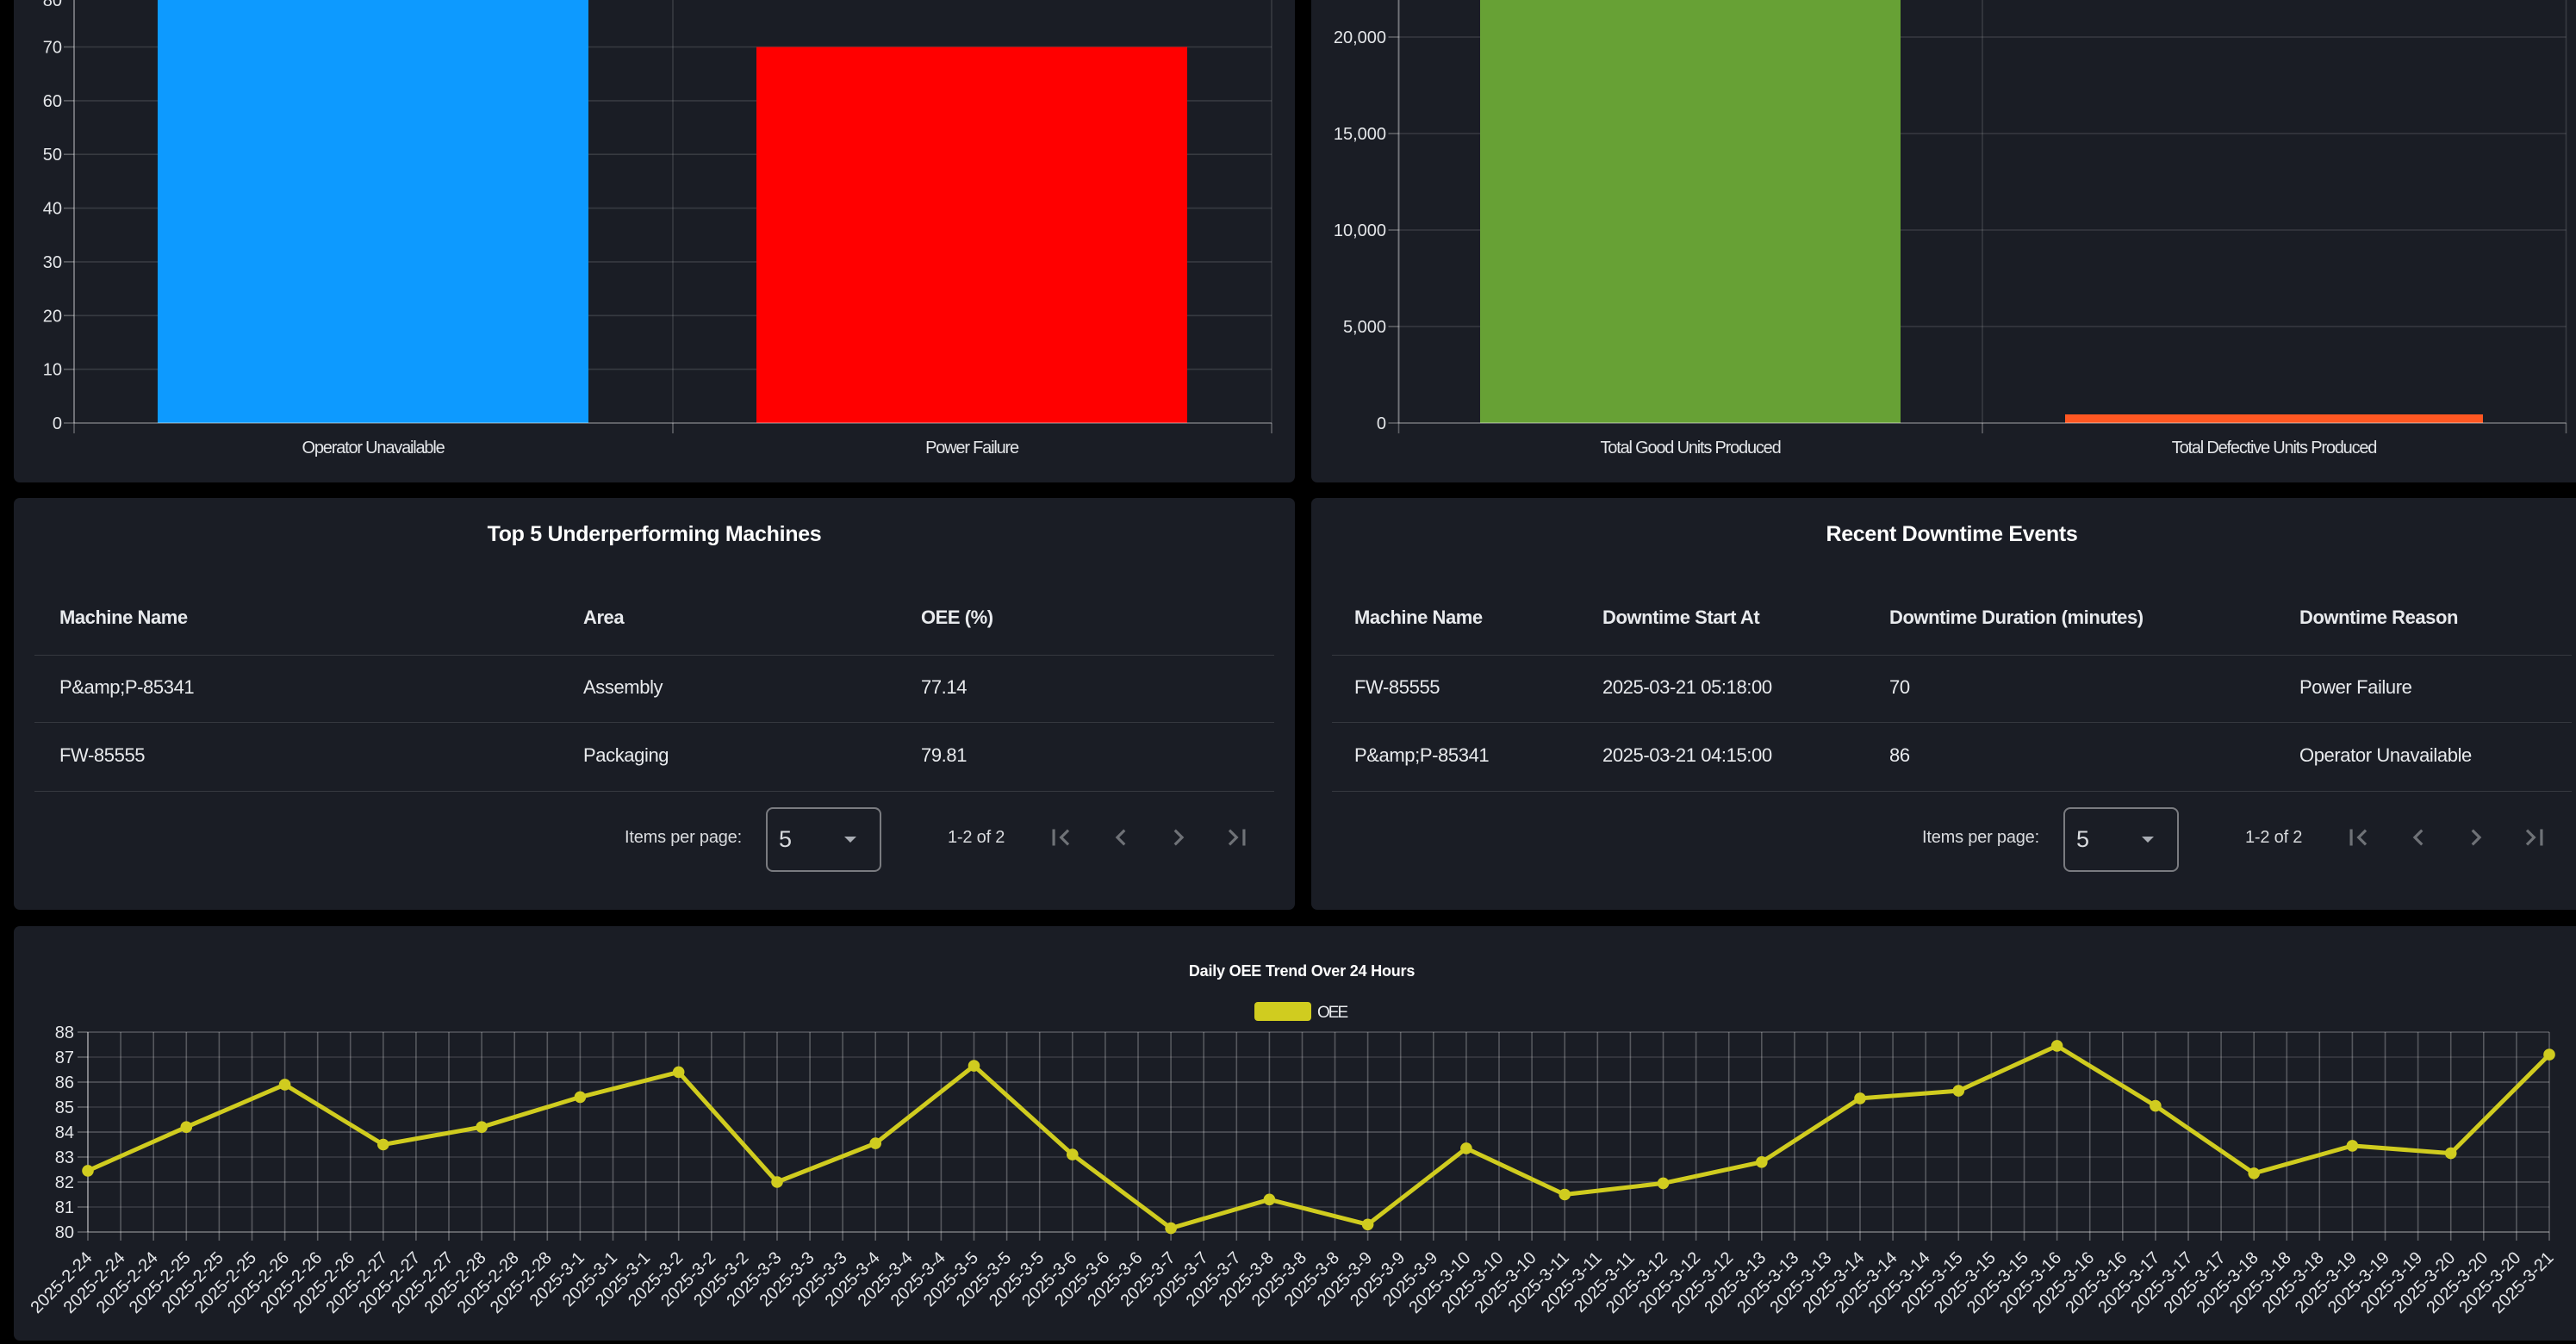  What do you see at coordinates (1360, 231) in the screenshot?
I see `svg-text: 10,000` at bounding box center [1360, 231].